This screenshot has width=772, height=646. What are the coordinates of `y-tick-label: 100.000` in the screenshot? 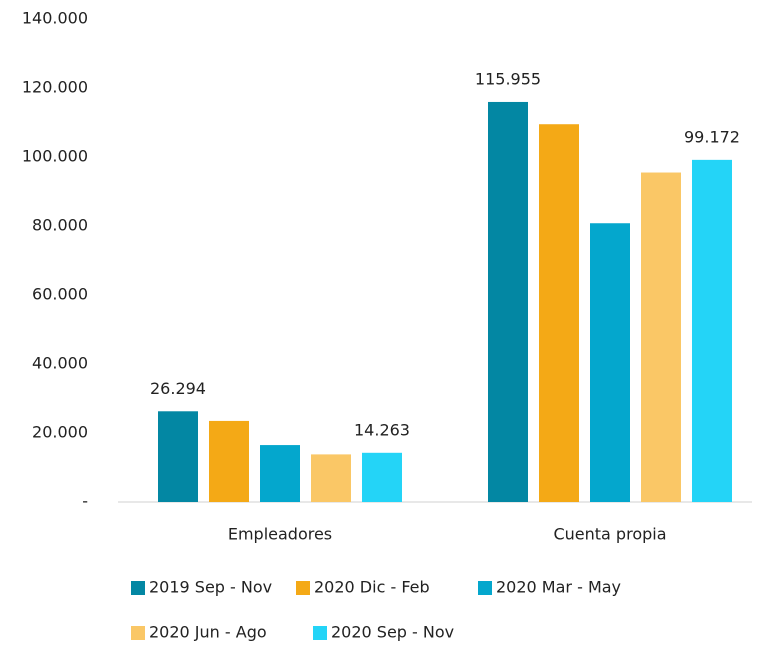 It's located at (55, 156).